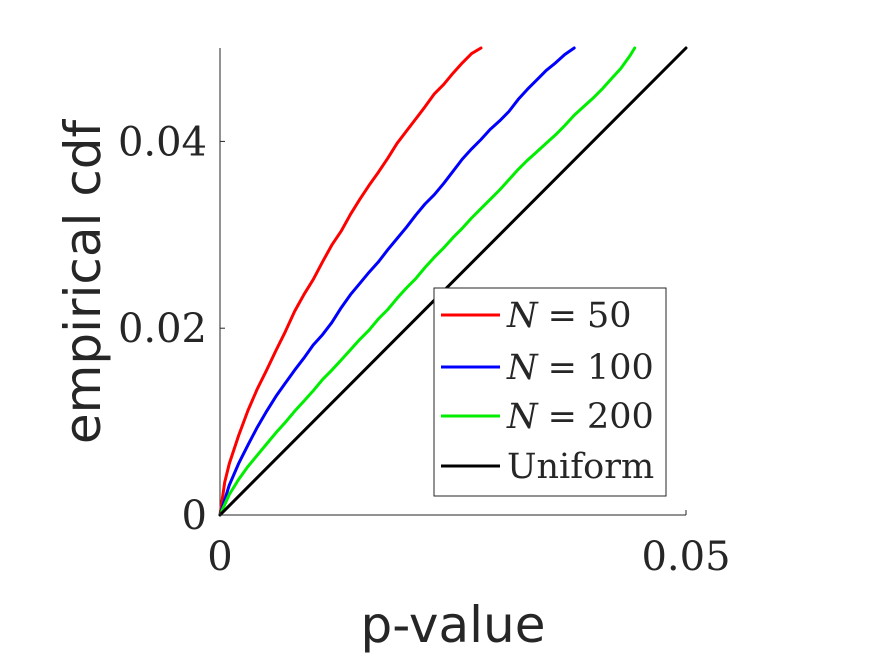 This screenshot has width=875, height=656. What do you see at coordinates (550, 392) in the screenshot?
I see `legend-box` at bounding box center [550, 392].